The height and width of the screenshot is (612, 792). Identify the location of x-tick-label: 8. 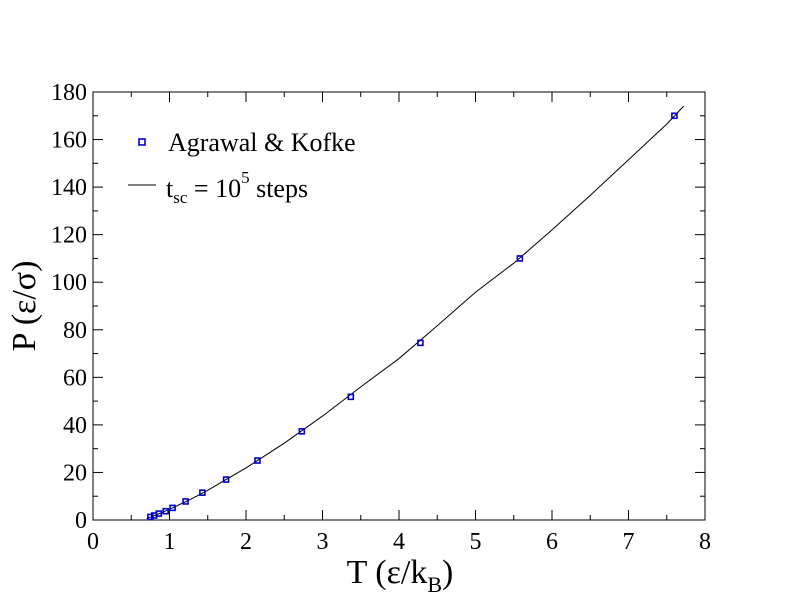
(705, 542).